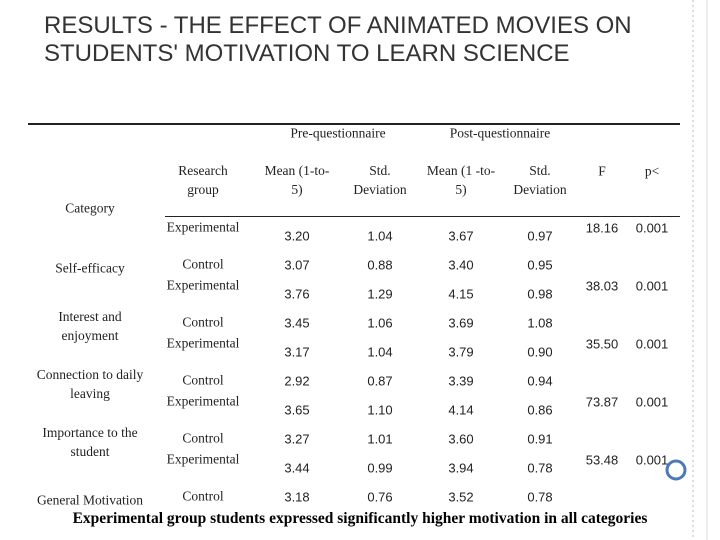  I want to click on column-header: F, so click(602, 171).